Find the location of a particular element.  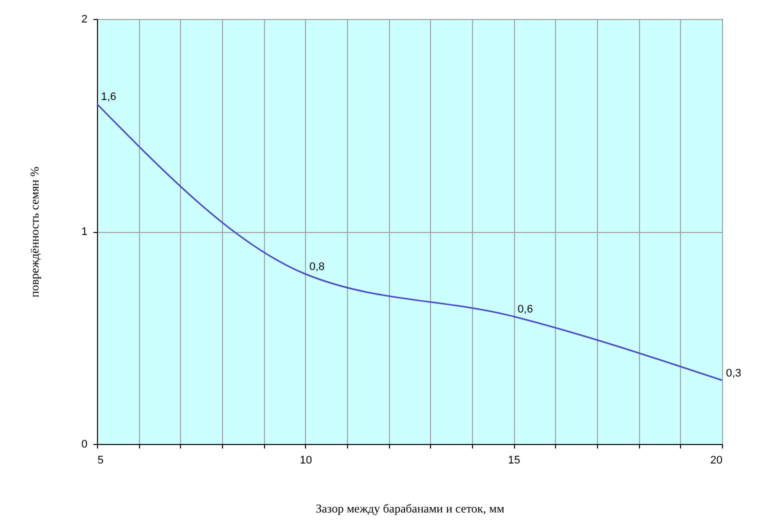

data-label: 1,6 is located at coordinates (108, 97).